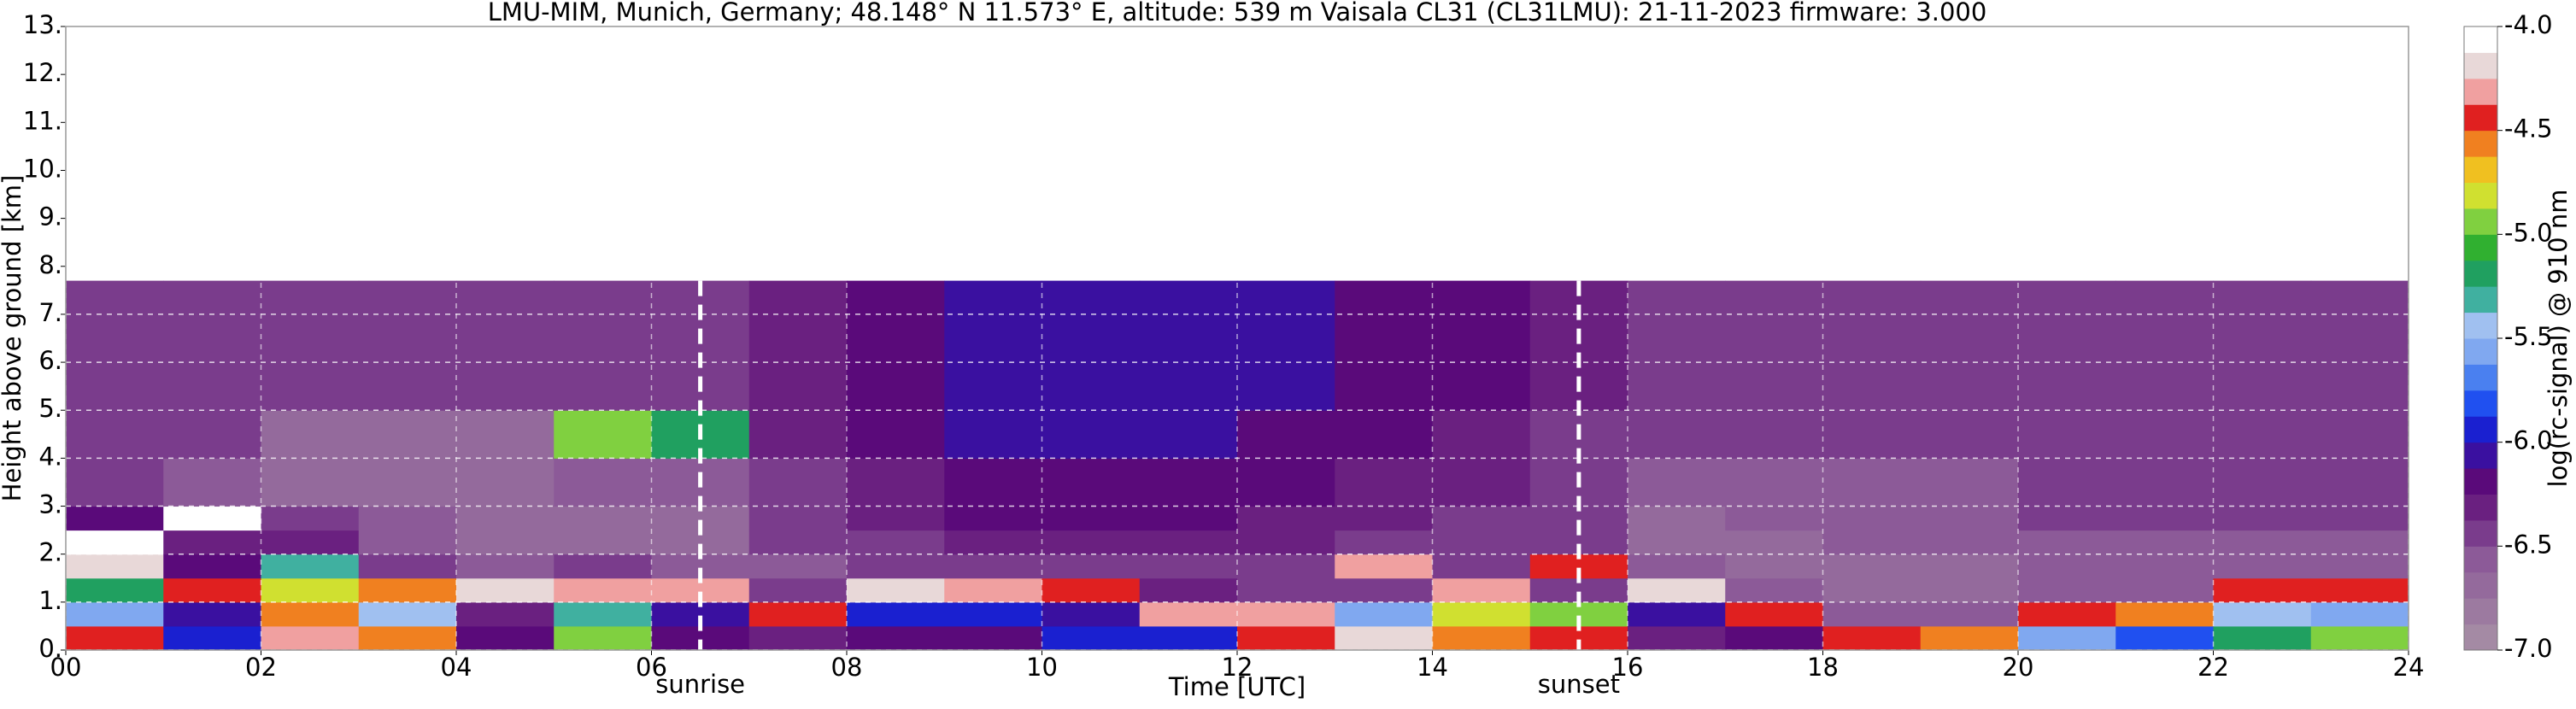  I want to click on colorbar-label: log(rc-signal) @ 910 nm, so click(2558, 339).